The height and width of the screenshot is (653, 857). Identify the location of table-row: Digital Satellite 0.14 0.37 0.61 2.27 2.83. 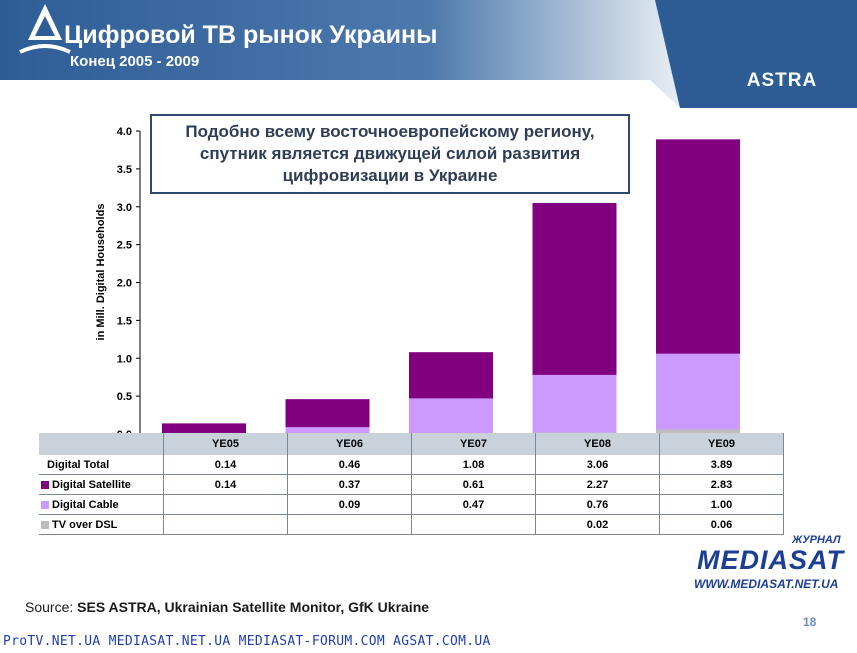
(411, 484).